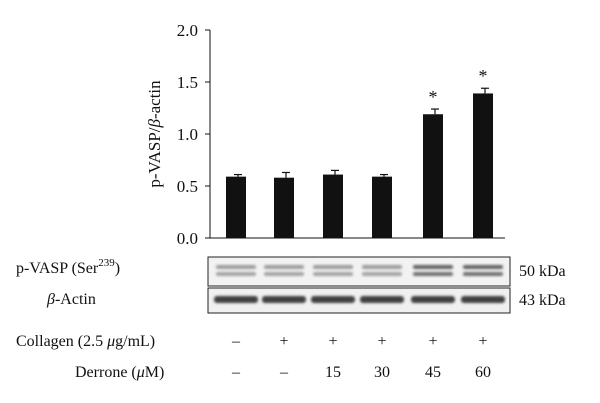 The width and height of the screenshot is (600, 403). Describe the element at coordinates (187, 238) in the screenshot. I see `y-tick-label: 0.0` at that location.